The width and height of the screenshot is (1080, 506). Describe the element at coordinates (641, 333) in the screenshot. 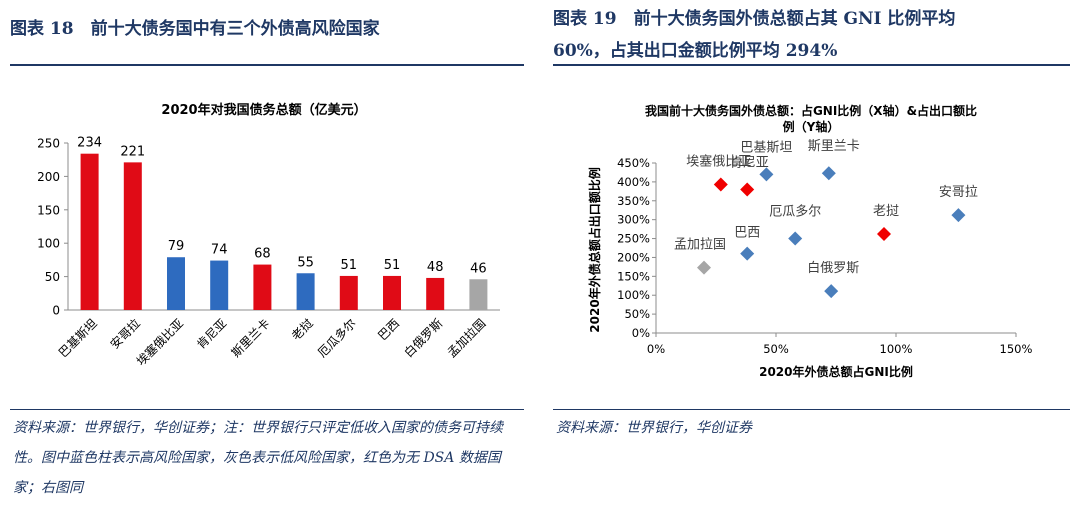

I see `scatter-y-tick-label: 0%` at that location.